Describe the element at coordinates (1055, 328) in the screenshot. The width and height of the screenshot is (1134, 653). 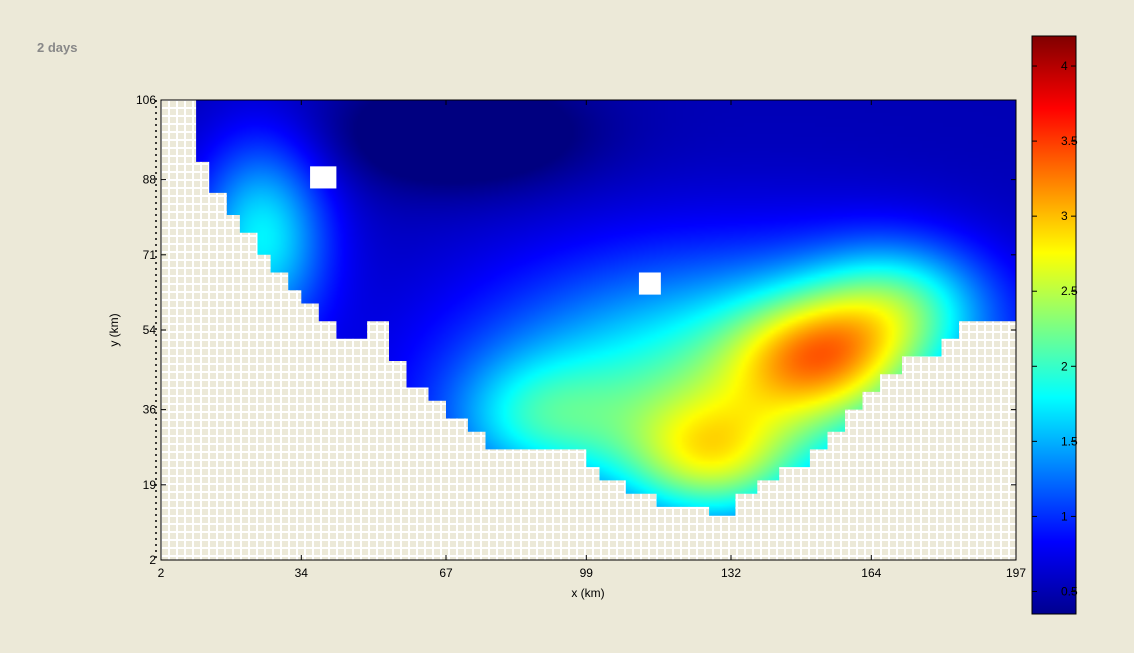
I see `colorbar-ticks: 0.5 1 1.5 2 2.5 3 3.5 4` at that location.